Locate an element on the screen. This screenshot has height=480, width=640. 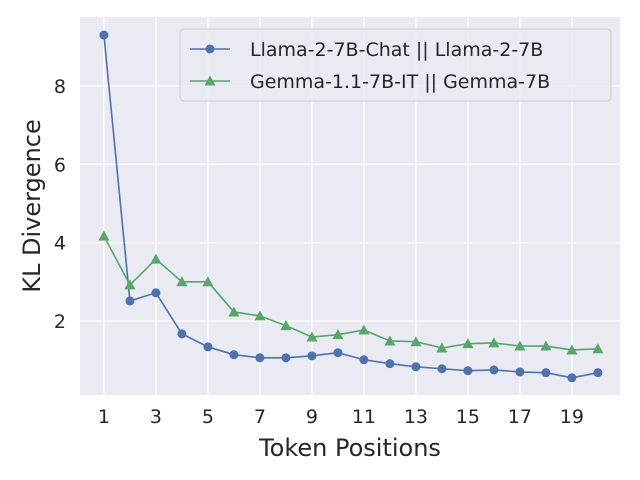
x-tick-label: 17 is located at coordinates (520, 417).